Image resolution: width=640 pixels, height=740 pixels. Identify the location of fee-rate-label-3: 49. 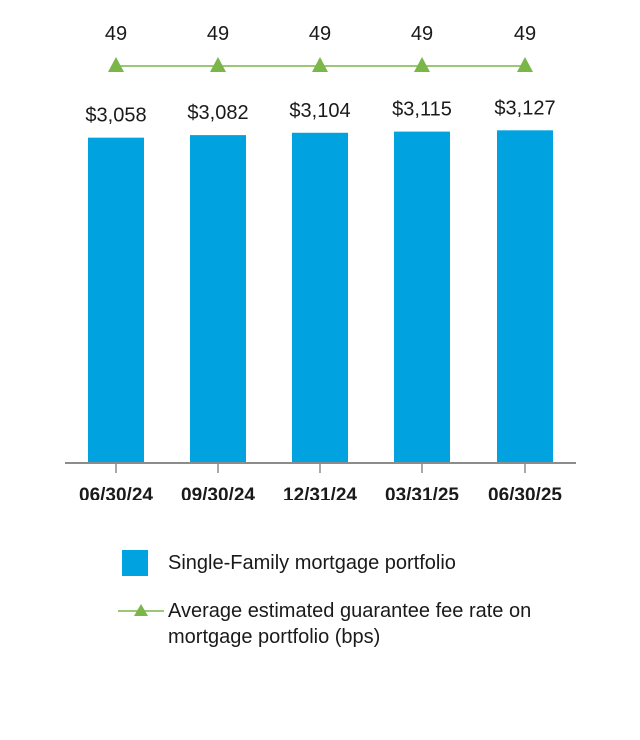
(422, 34).